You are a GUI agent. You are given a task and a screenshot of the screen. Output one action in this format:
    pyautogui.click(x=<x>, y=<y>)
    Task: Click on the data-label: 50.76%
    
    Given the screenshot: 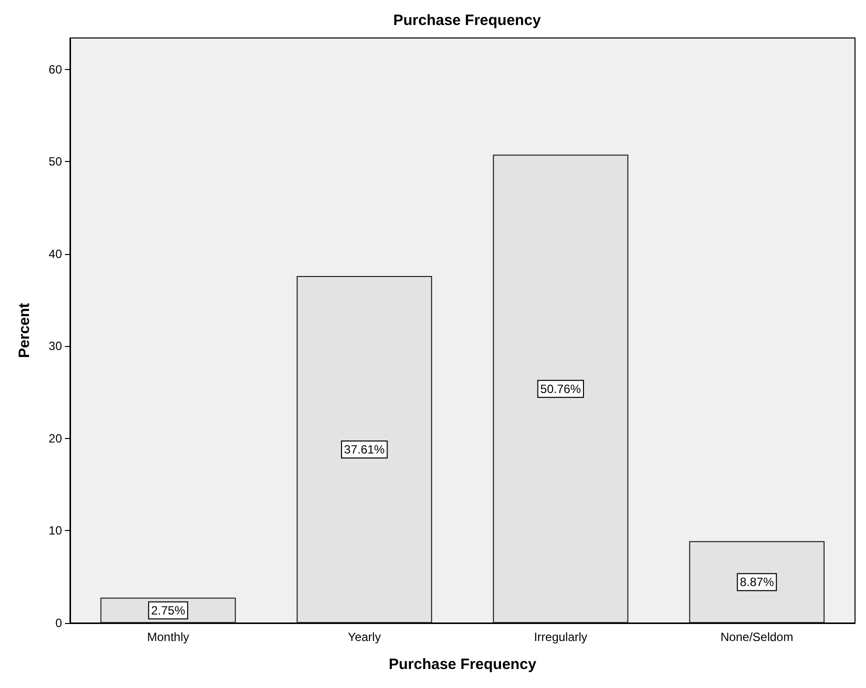 What is the action you would take?
    pyautogui.click(x=561, y=389)
    